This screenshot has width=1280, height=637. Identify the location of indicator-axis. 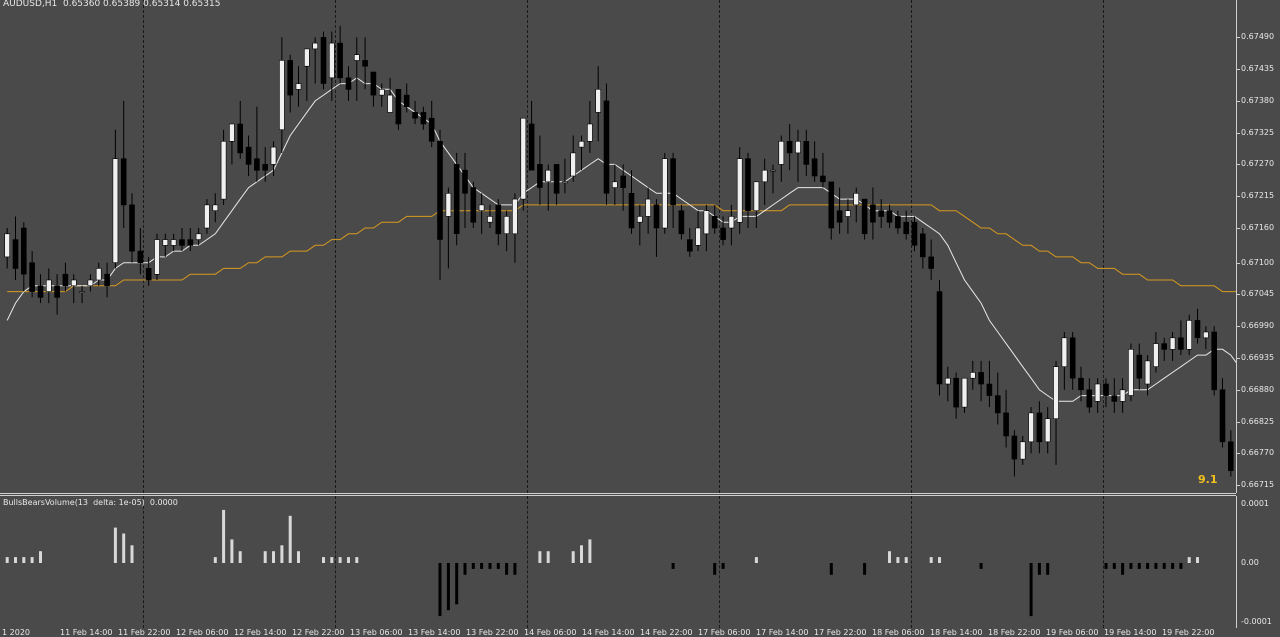
(1258, 562).